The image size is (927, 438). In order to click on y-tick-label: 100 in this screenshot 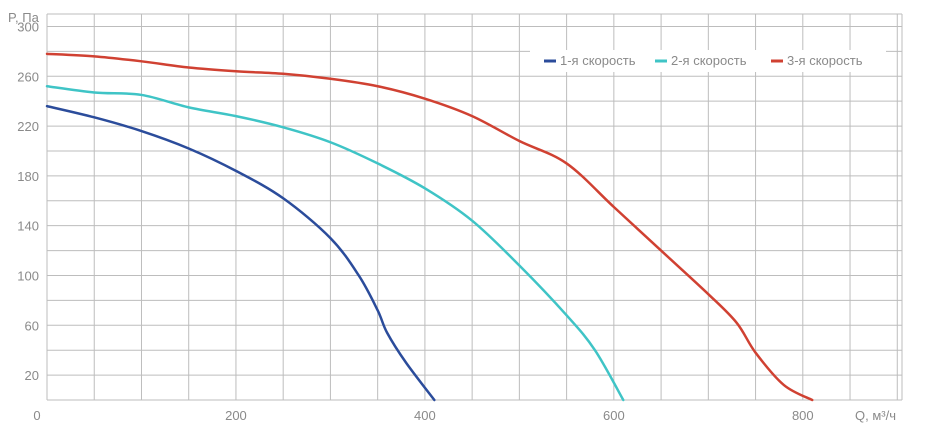, I will do `click(28, 275)`.